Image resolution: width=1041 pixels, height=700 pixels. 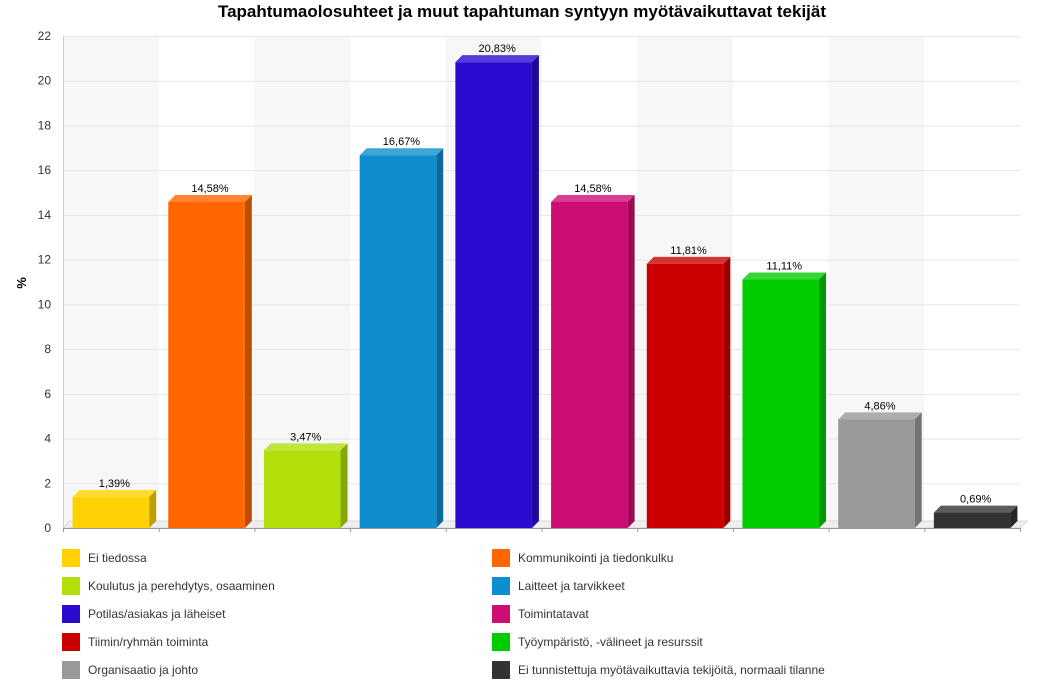 I want to click on legend-label: Laitteet ja tarvikkeet, so click(x=571, y=586).